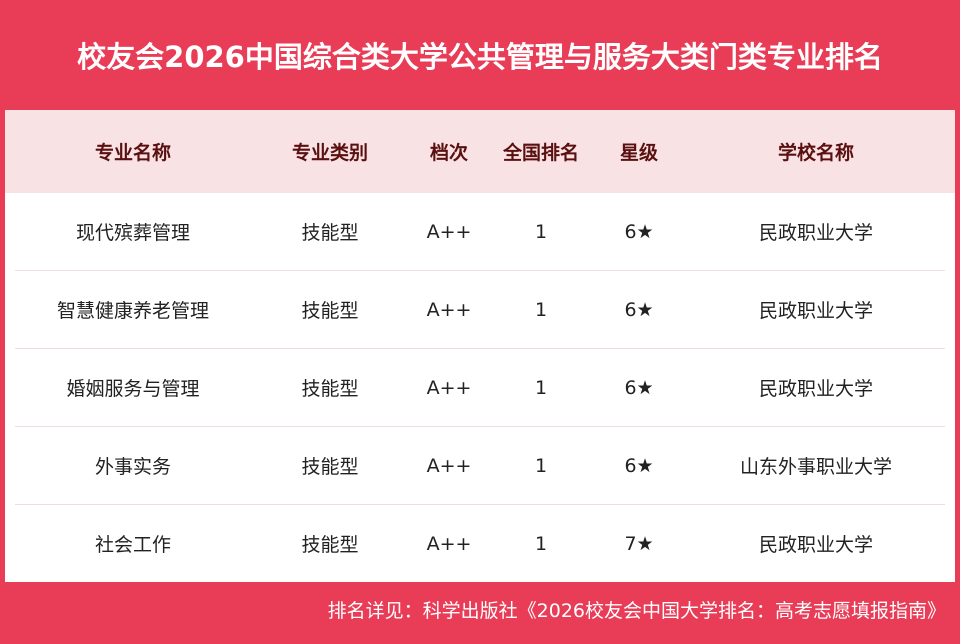  What do you see at coordinates (133, 153) in the screenshot?
I see `column-header-major-name: 专业名称` at bounding box center [133, 153].